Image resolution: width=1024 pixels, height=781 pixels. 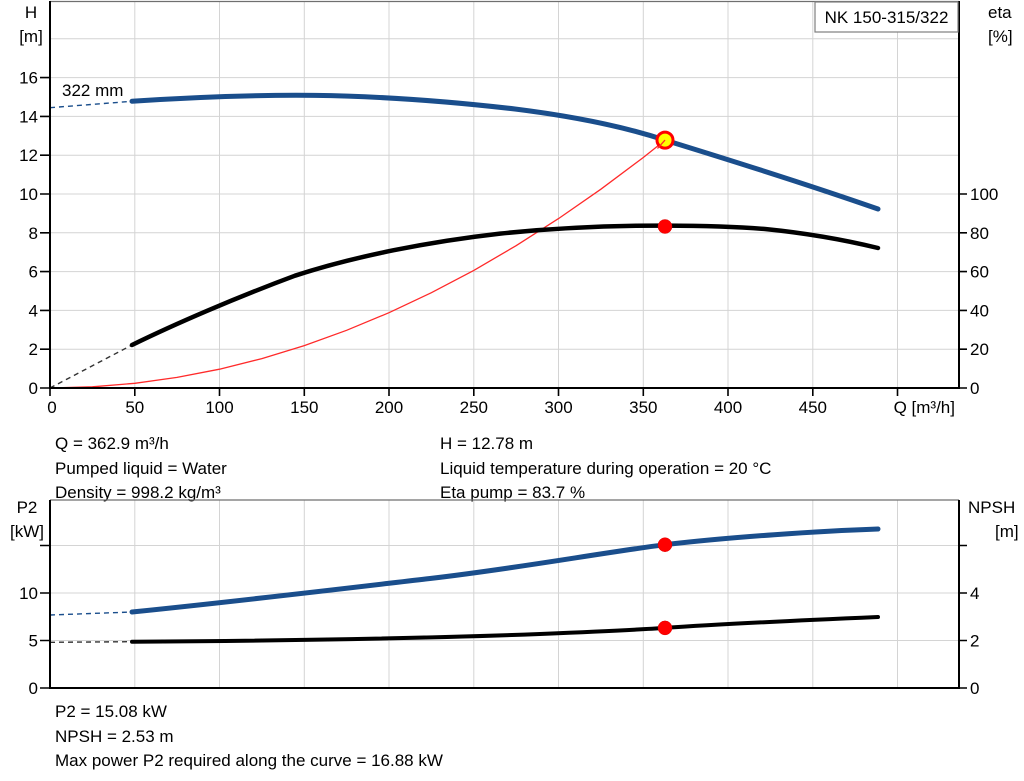 What do you see at coordinates (974, 687) in the screenshot?
I see `npsh-tick-label: 0` at bounding box center [974, 687].